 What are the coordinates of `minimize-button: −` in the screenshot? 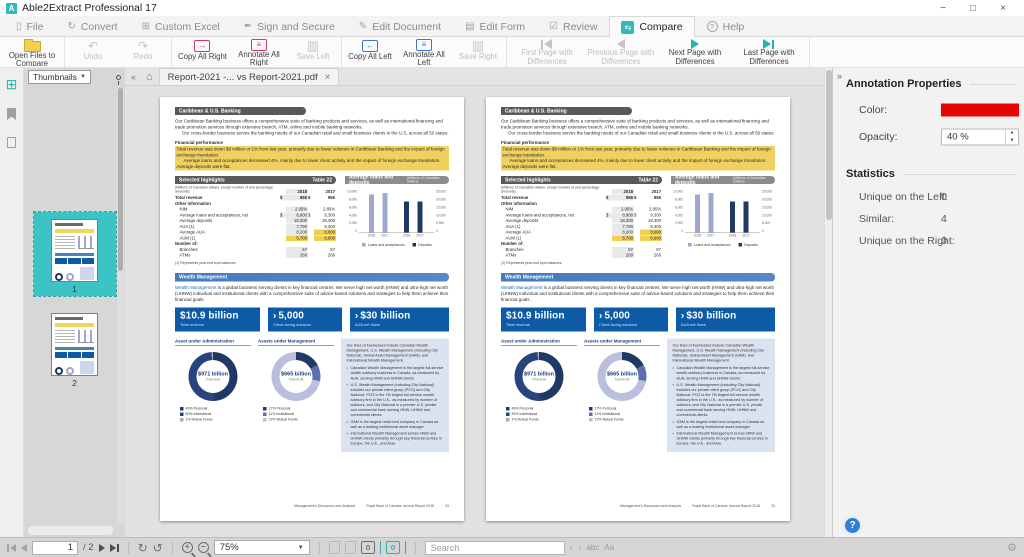 It's located at (943, 8).